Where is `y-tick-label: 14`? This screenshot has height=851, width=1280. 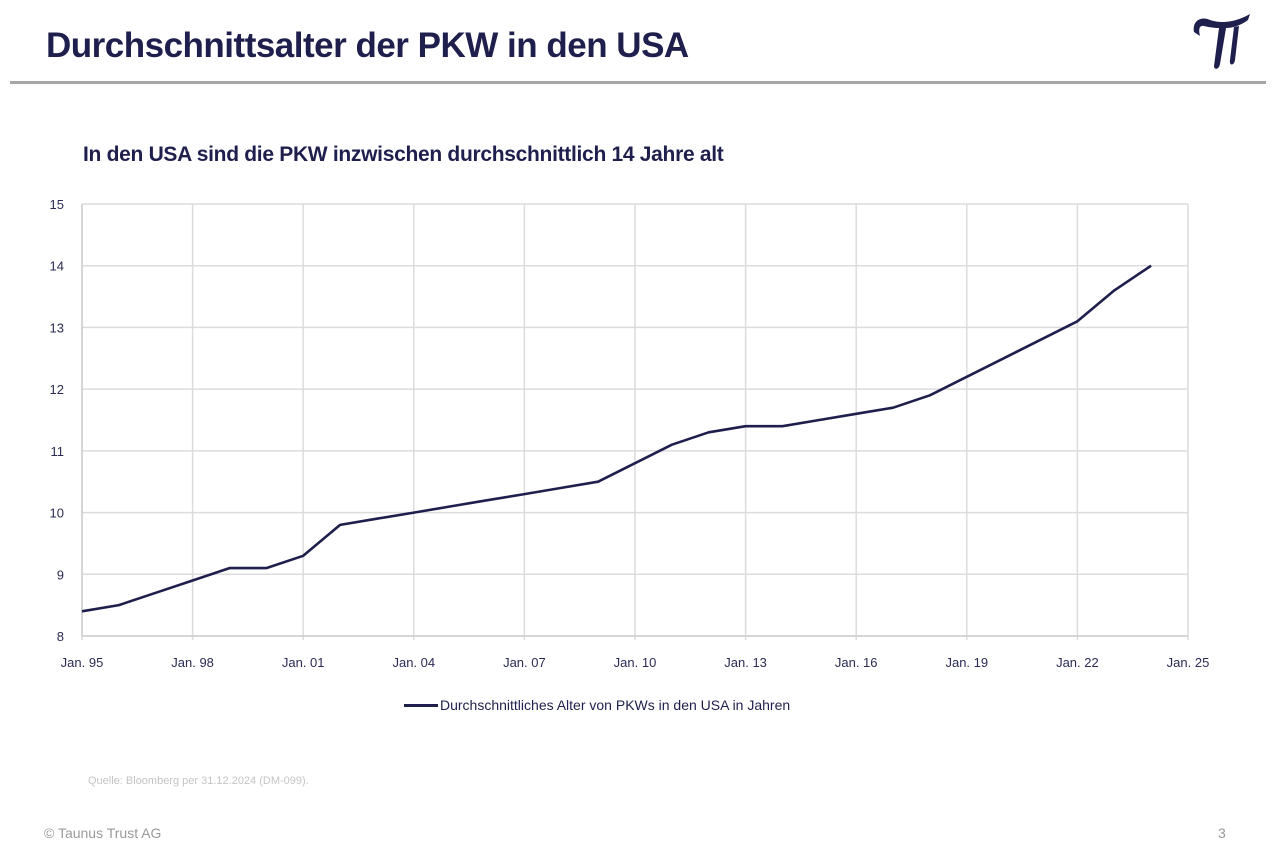 y-tick-label: 14 is located at coordinates (57, 266).